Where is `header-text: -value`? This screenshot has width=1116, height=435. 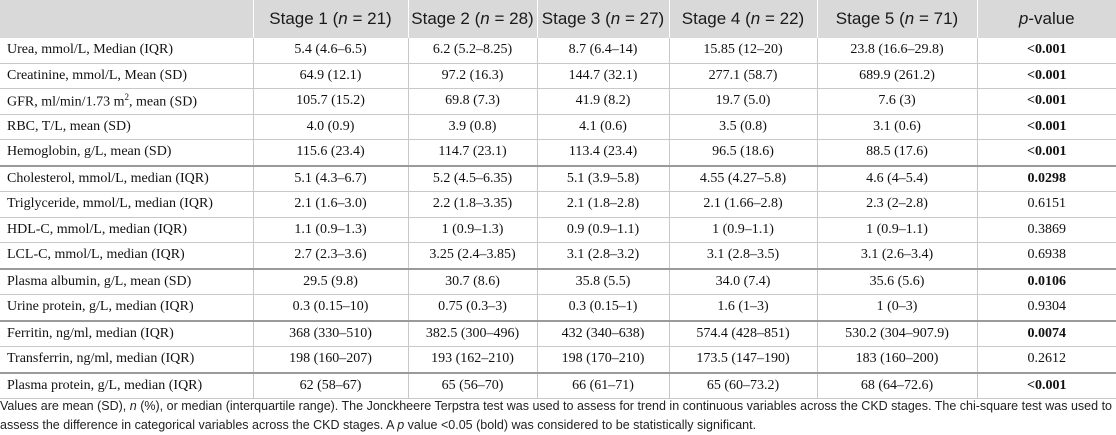
header-text: -value is located at coordinates (1051, 18).